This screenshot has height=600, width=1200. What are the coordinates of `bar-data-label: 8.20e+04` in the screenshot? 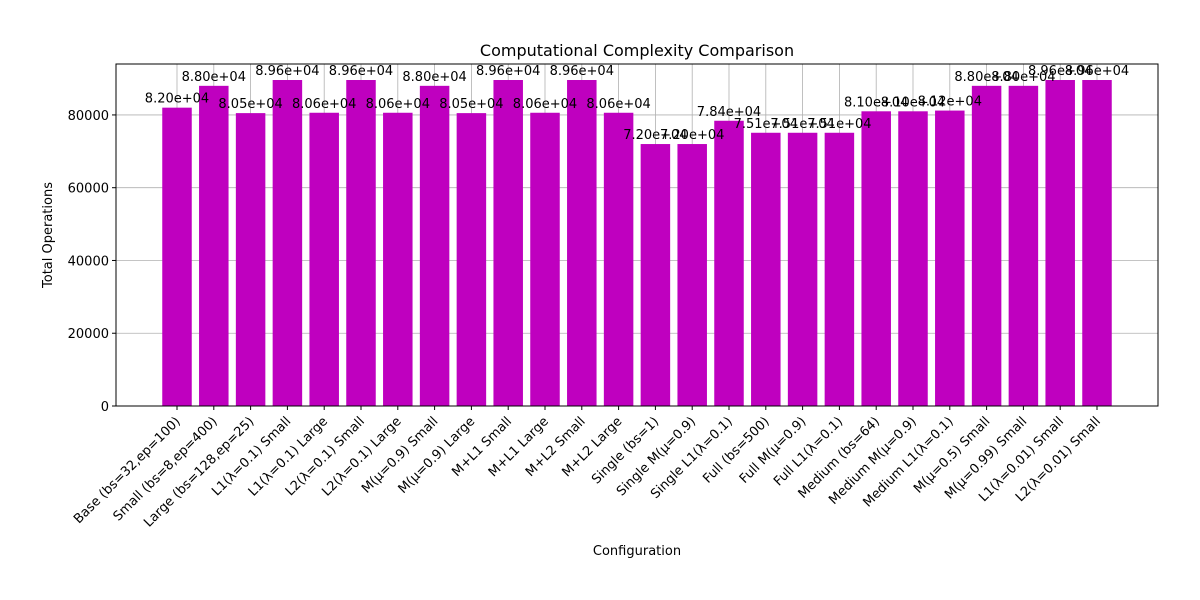 It's located at (177, 99).